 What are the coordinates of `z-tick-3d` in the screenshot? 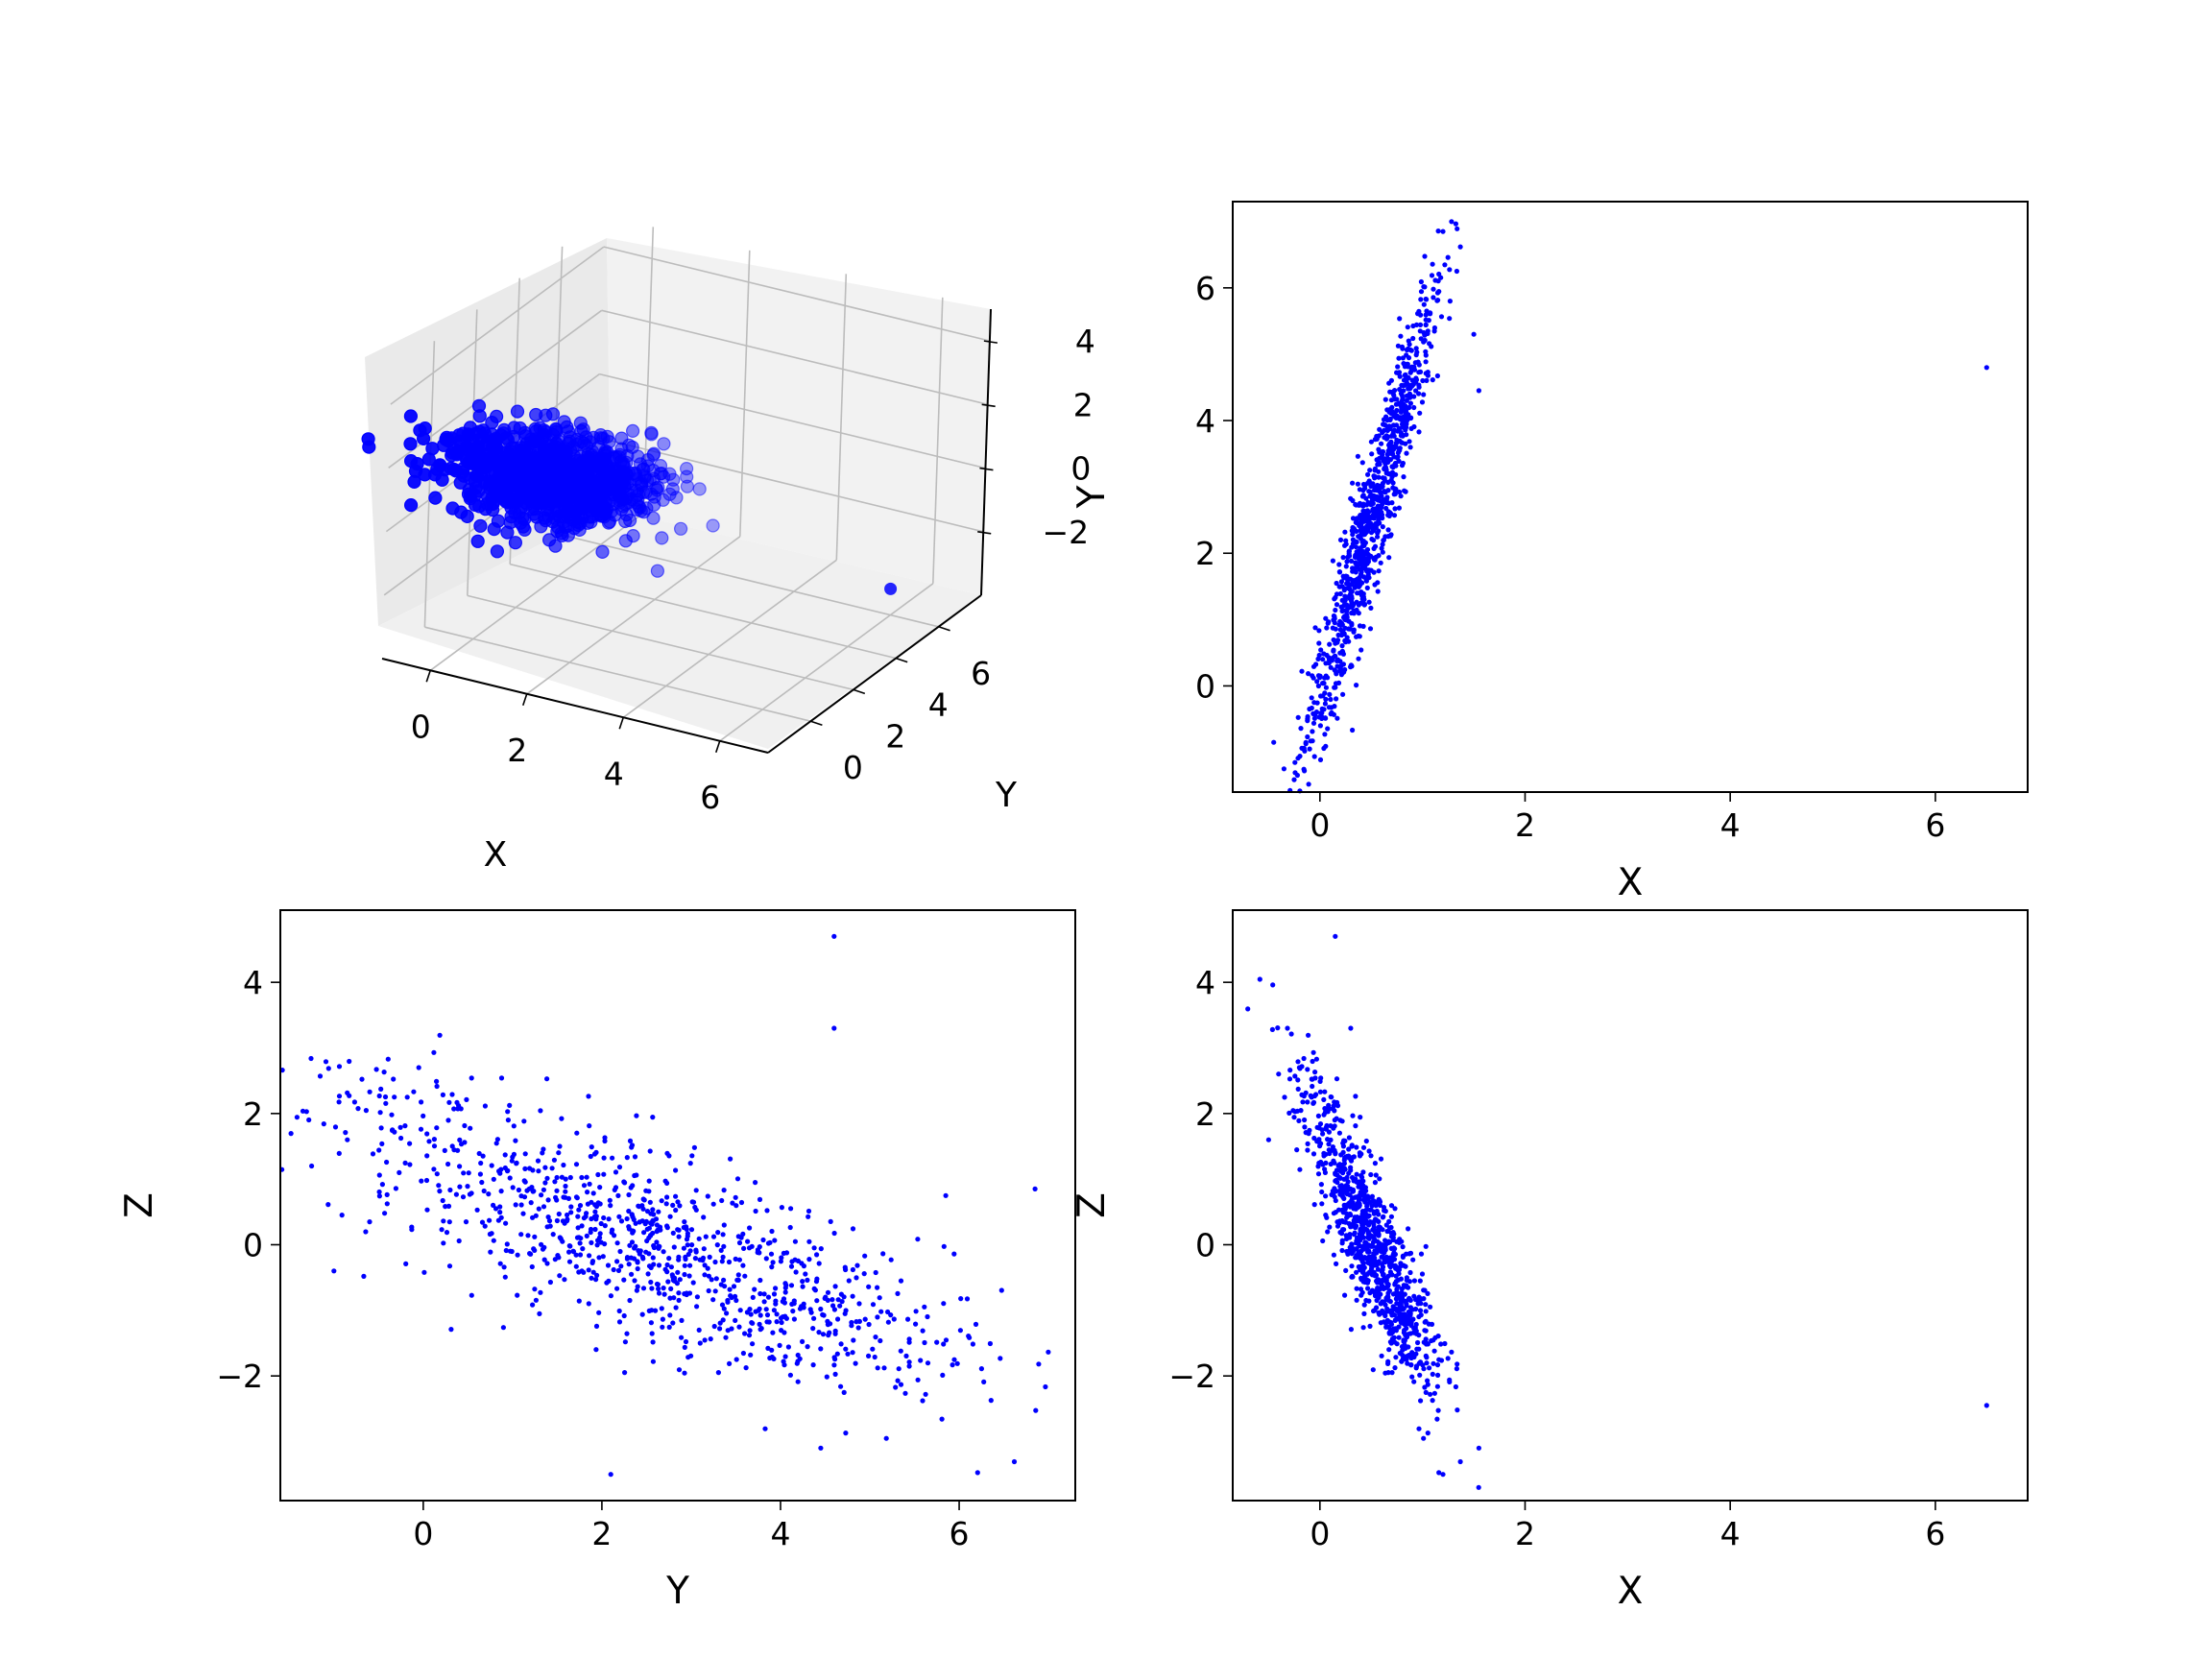 It's located at (991, 342).